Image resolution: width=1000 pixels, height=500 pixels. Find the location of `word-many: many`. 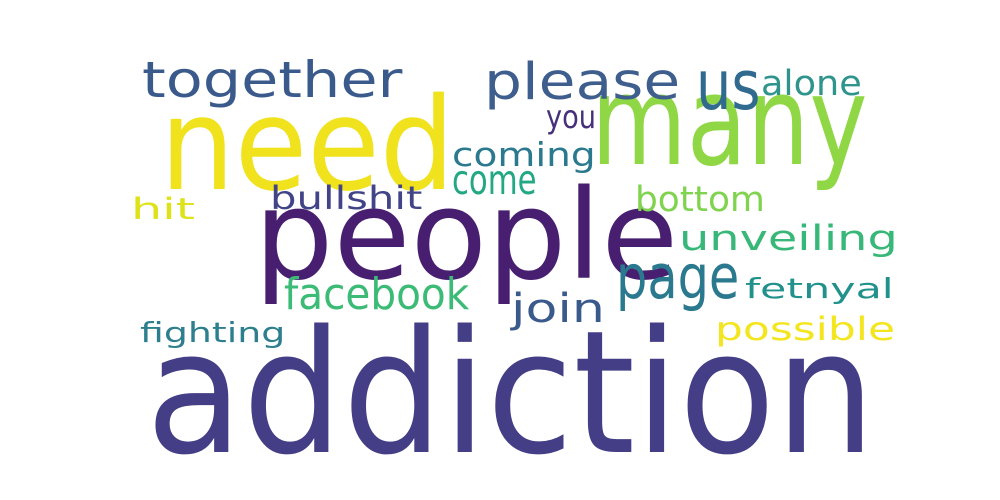

word-many: many is located at coordinates (729, 121).